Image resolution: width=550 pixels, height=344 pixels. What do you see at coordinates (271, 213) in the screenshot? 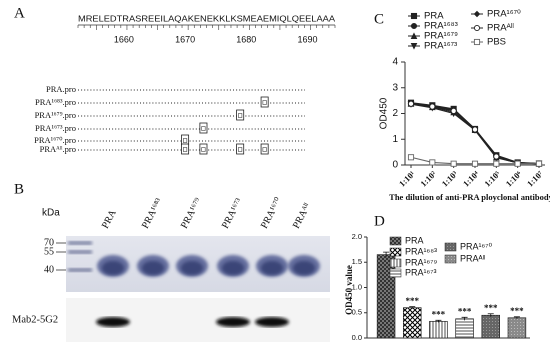
I see `lane-label: PRA¹⁶⁷⁰` at bounding box center [271, 213].